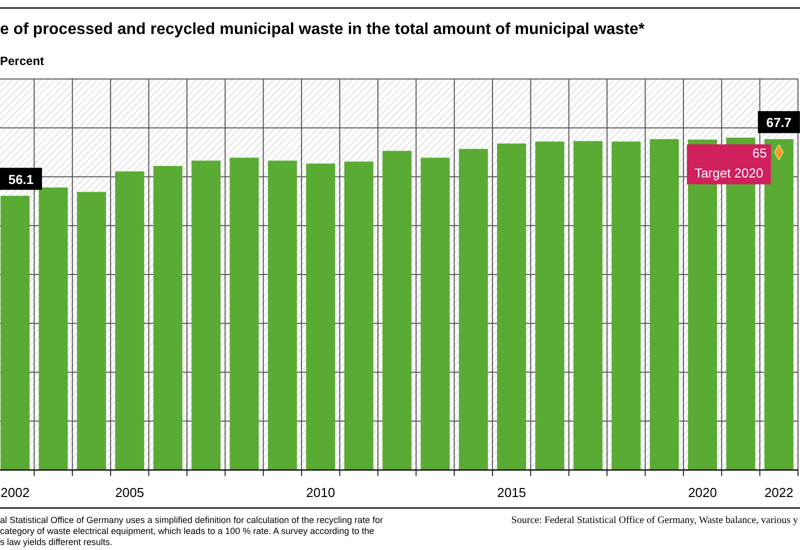  Describe the element at coordinates (323, 29) in the screenshot. I see `chart-title: e of processed and recycled municipal waste in the total amount of municipal waste*` at that location.